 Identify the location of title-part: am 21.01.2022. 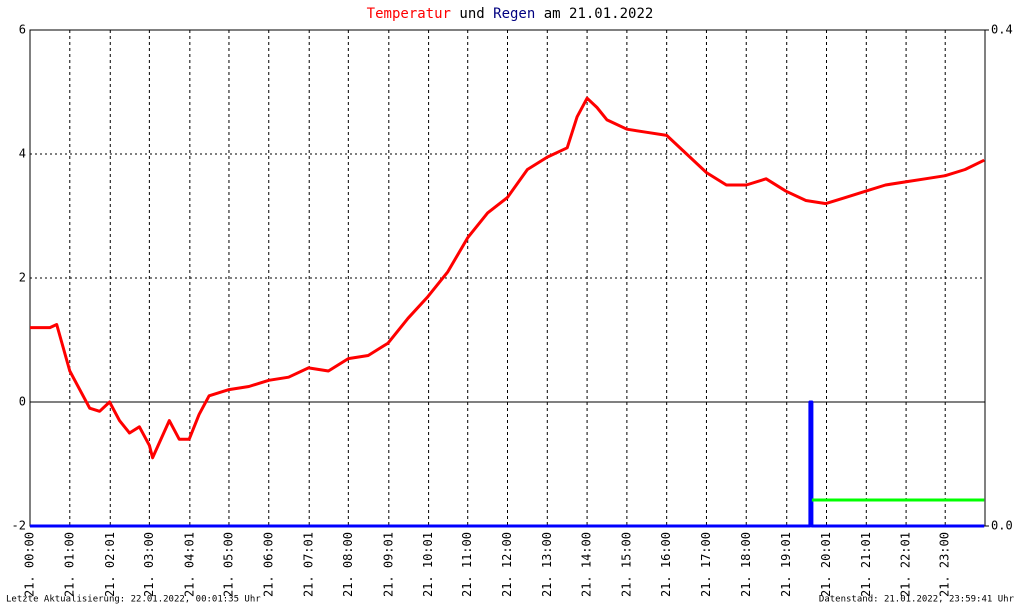
(599, 14).